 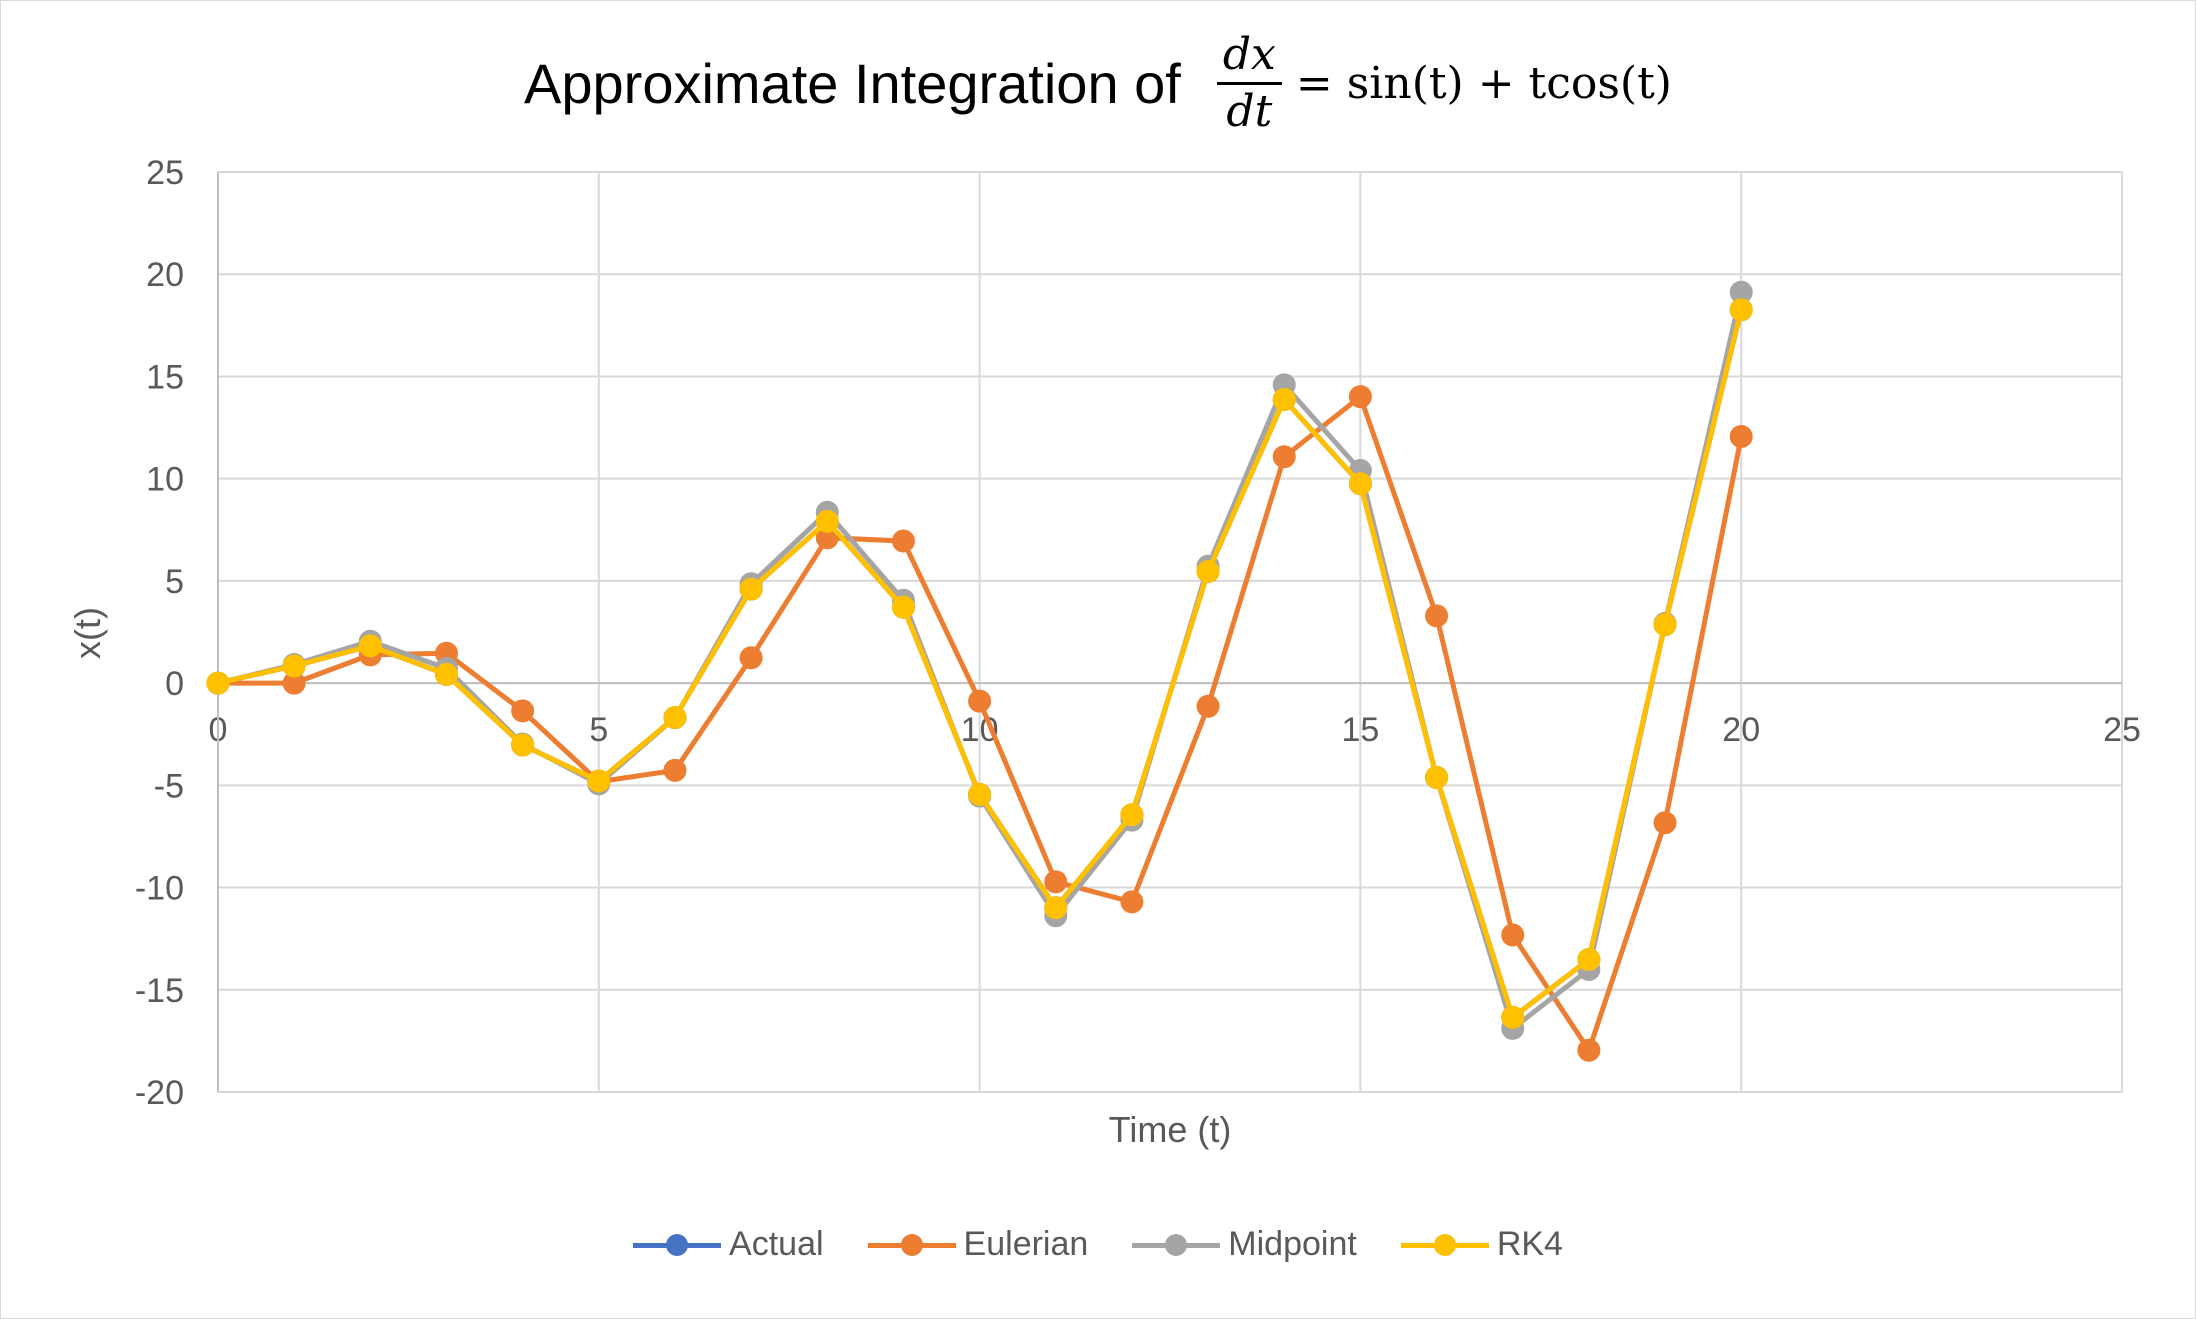 What do you see at coordinates (677, 1245) in the screenshot?
I see `legend-marker-actual` at bounding box center [677, 1245].